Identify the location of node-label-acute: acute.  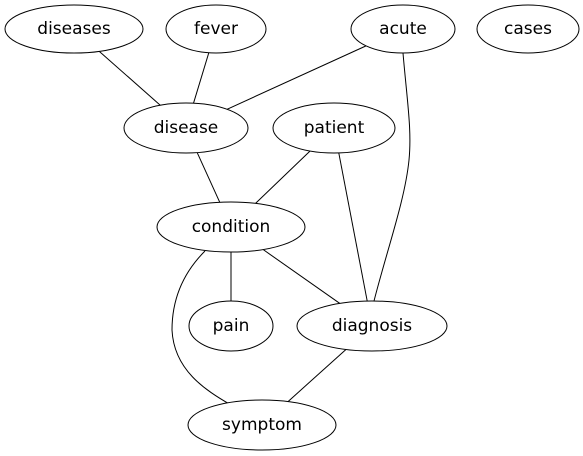
(403, 29).